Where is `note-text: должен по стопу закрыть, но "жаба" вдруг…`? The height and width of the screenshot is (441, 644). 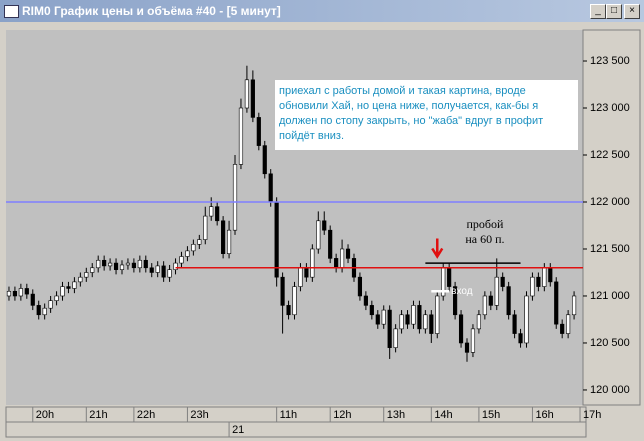 note-text: должен по стопу закрыть, но "жаба" вдруг… is located at coordinates (411, 121).